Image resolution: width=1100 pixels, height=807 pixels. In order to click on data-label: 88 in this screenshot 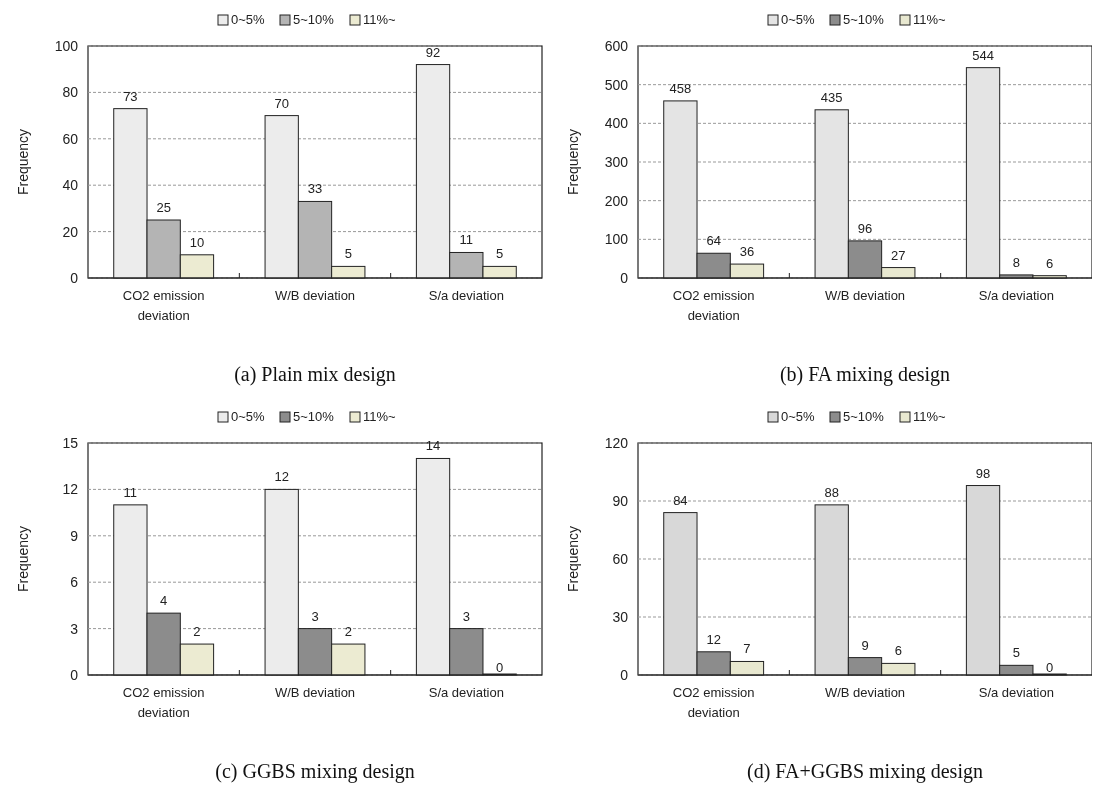, I will do `click(831, 492)`.